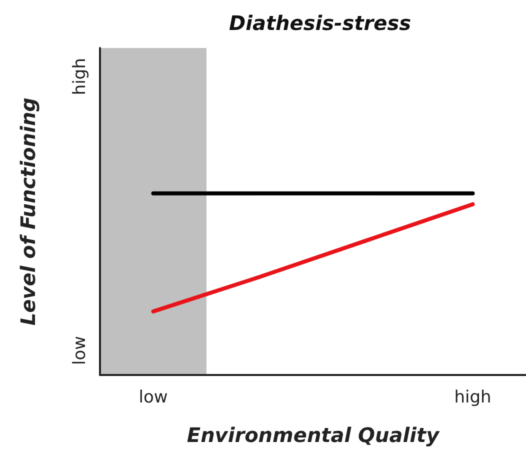  I want to click on chart-title: Diathesis-stress, so click(320, 23).